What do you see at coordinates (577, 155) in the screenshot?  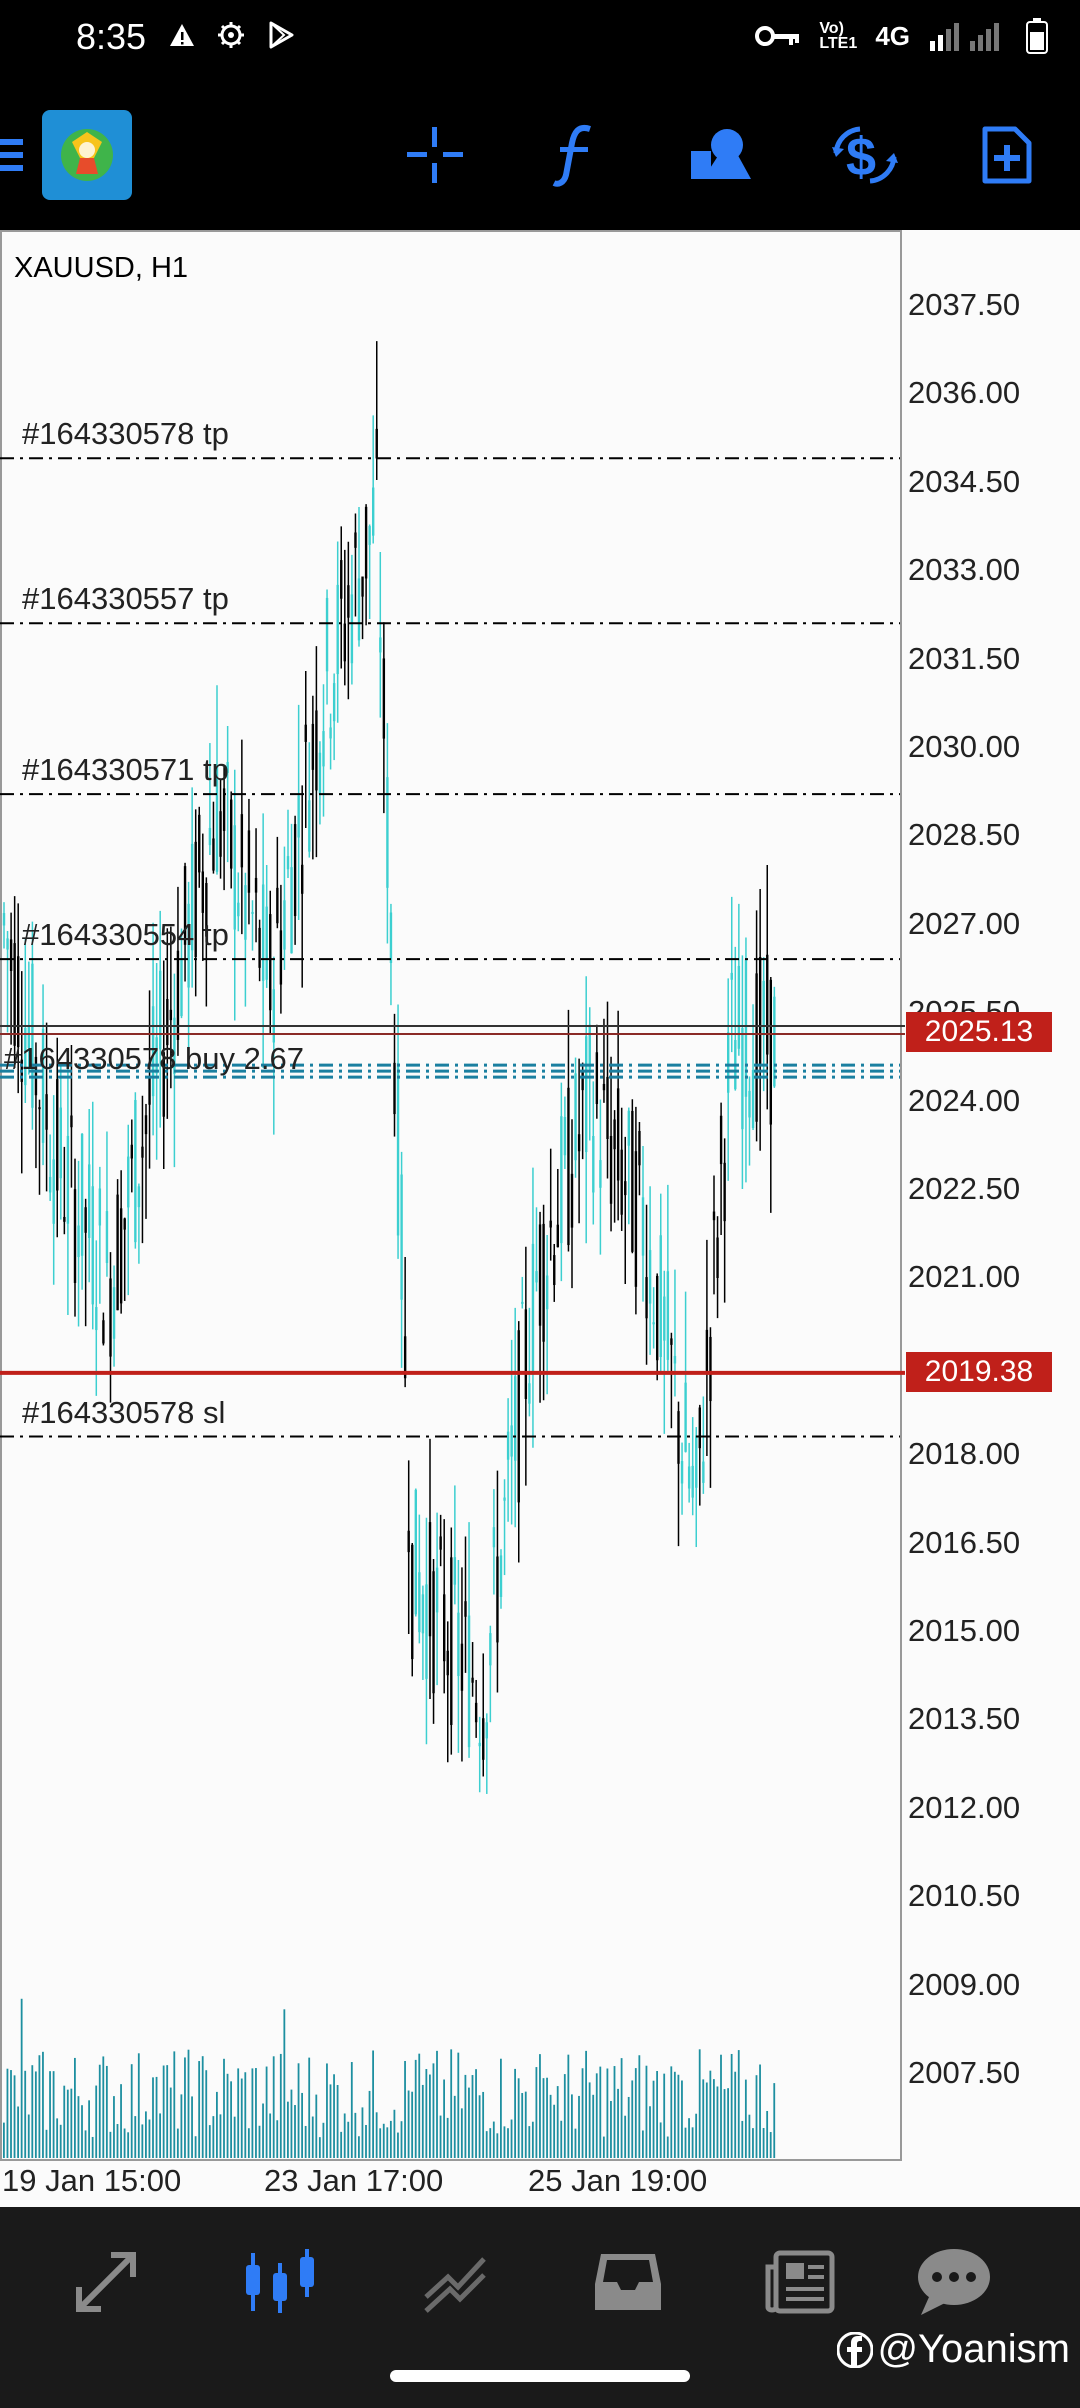 I see `indicators-icon` at bounding box center [577, 155].